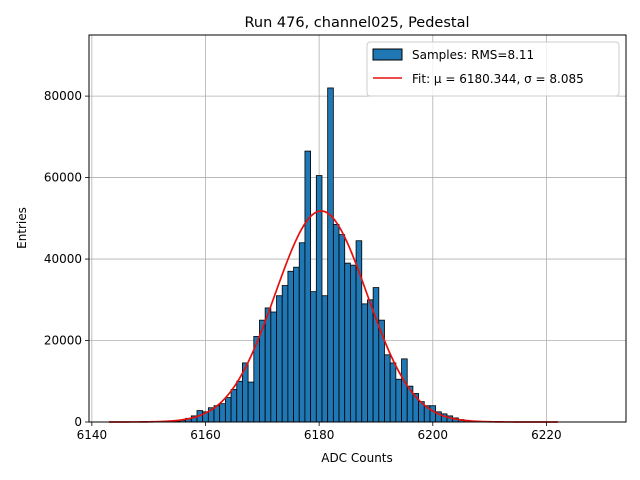  What do you see at coordinates (357, 458) in the screenshot?
I see `x-axis-label: ADC Counts` at bounding box center [357, 458].